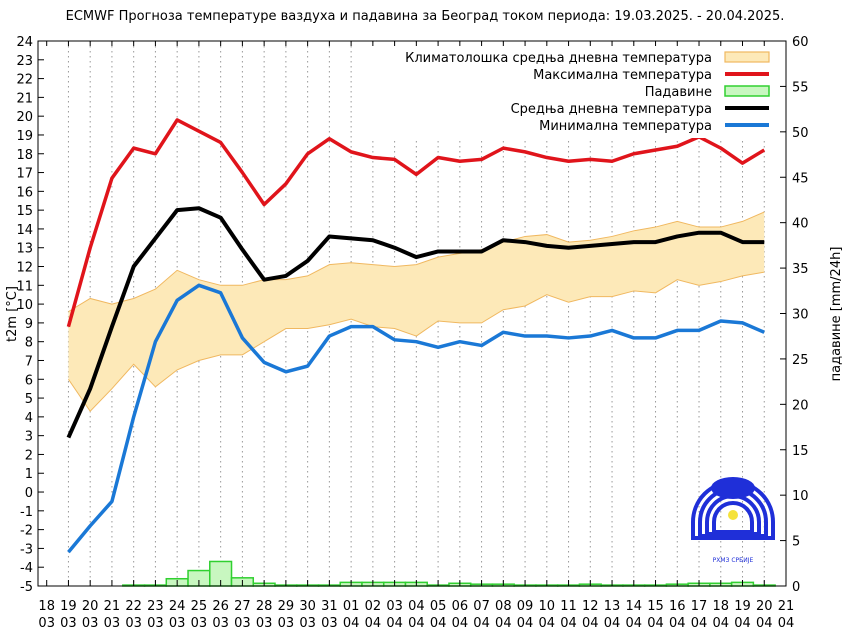 The width and height of the screenshot is (850, 640). Describe the element at coordinates (634, 606) in the screenshot. I see `x-tick-day: 14` at that location.